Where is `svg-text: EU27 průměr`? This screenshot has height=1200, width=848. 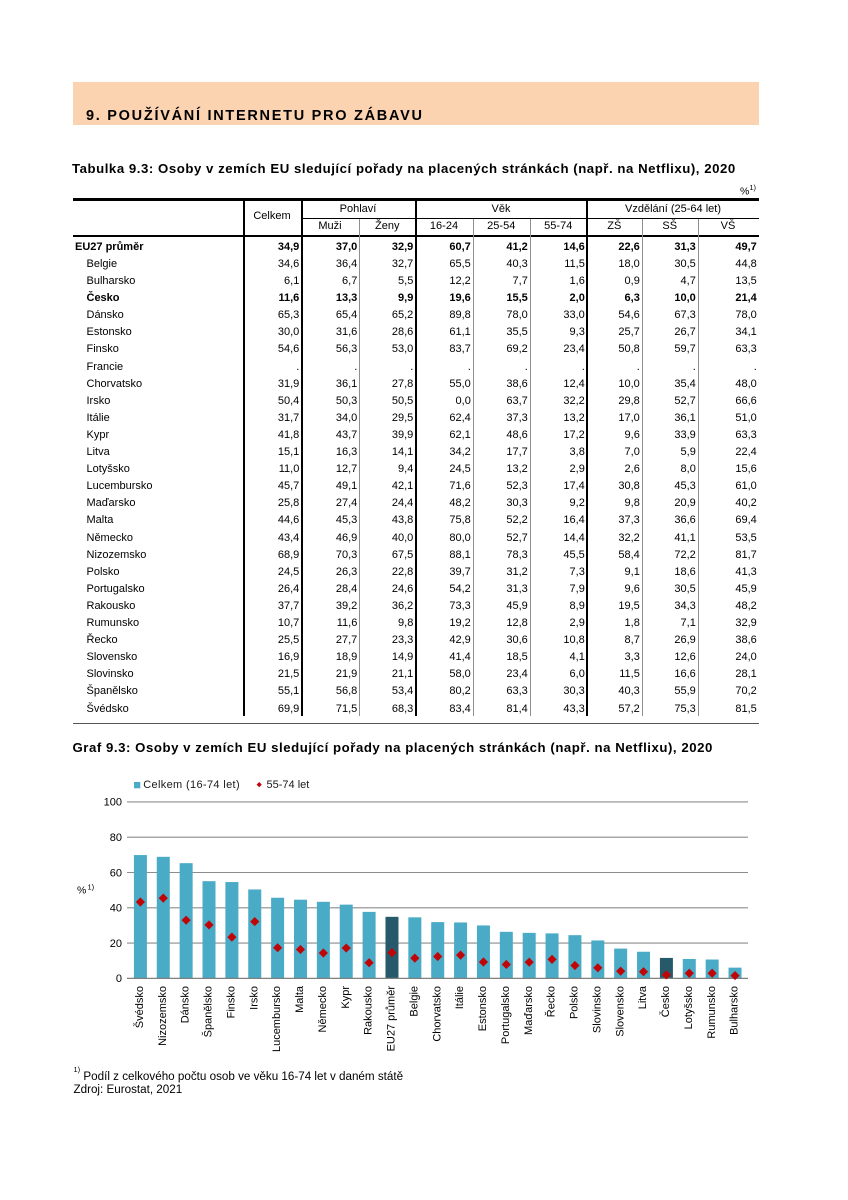
svg-text: EU27 průměr is located at coordinates (392, 1019).